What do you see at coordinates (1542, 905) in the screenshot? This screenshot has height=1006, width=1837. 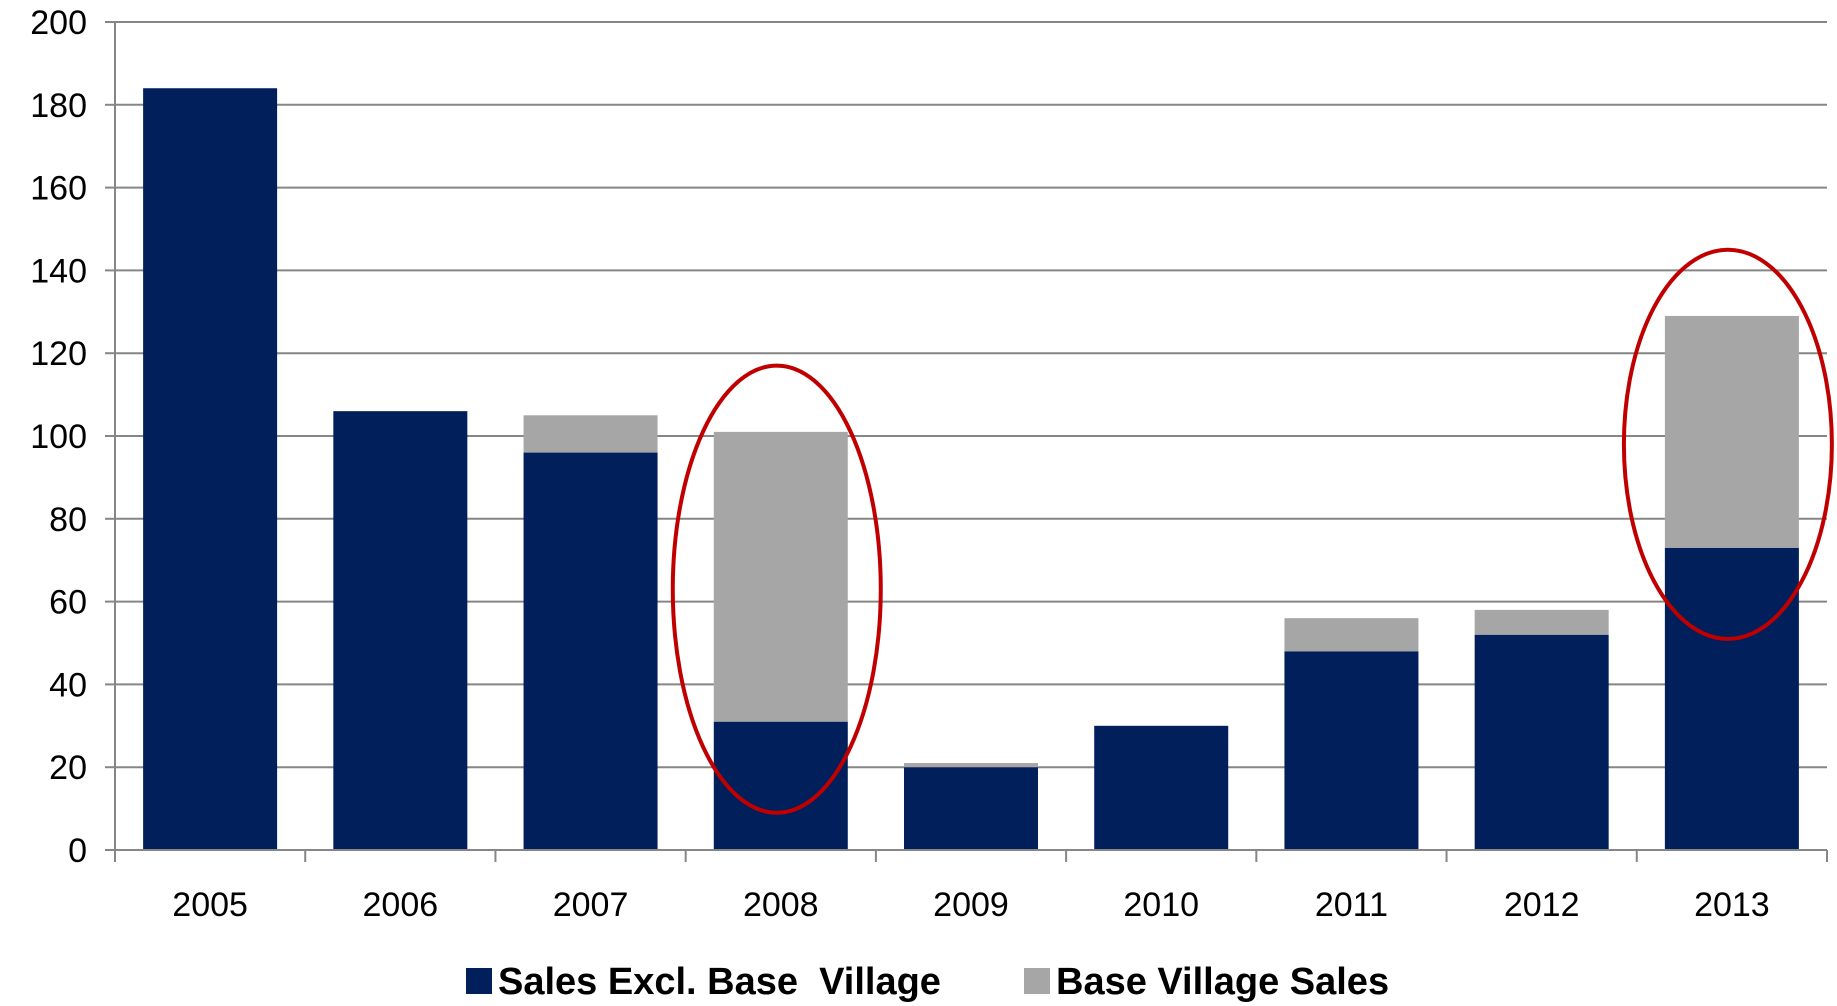 I see `x-tick-label-2012: 2012` at bounding box center [1542, 905].